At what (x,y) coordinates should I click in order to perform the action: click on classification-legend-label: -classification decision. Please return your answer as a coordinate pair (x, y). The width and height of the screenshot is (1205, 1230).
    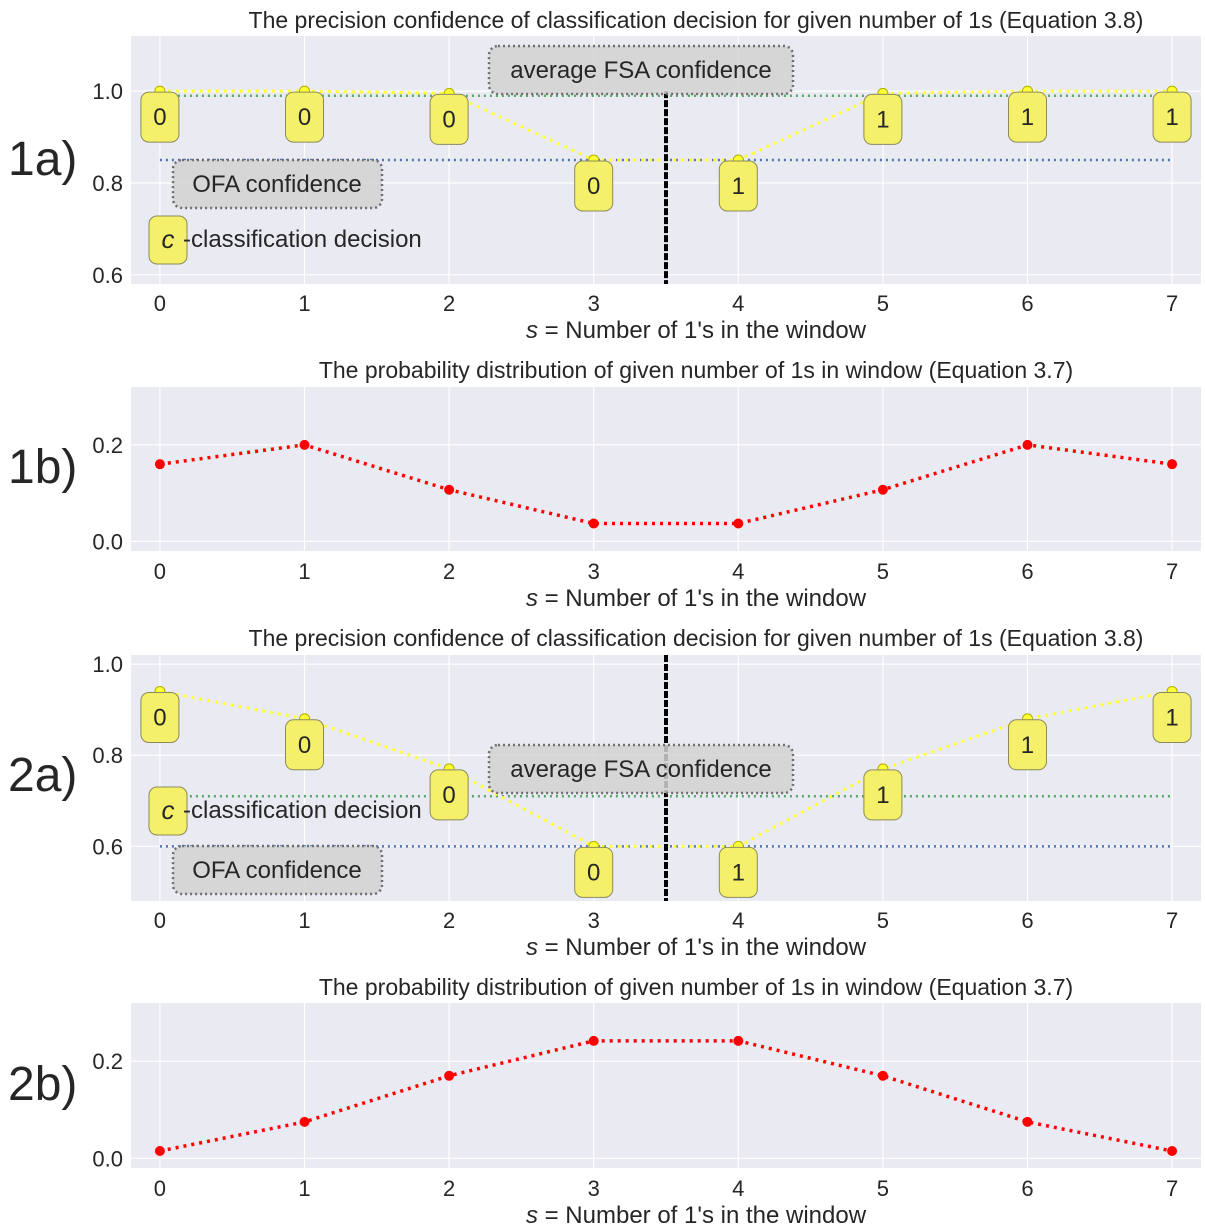
    Looking at the image, I should click on (302, 810).